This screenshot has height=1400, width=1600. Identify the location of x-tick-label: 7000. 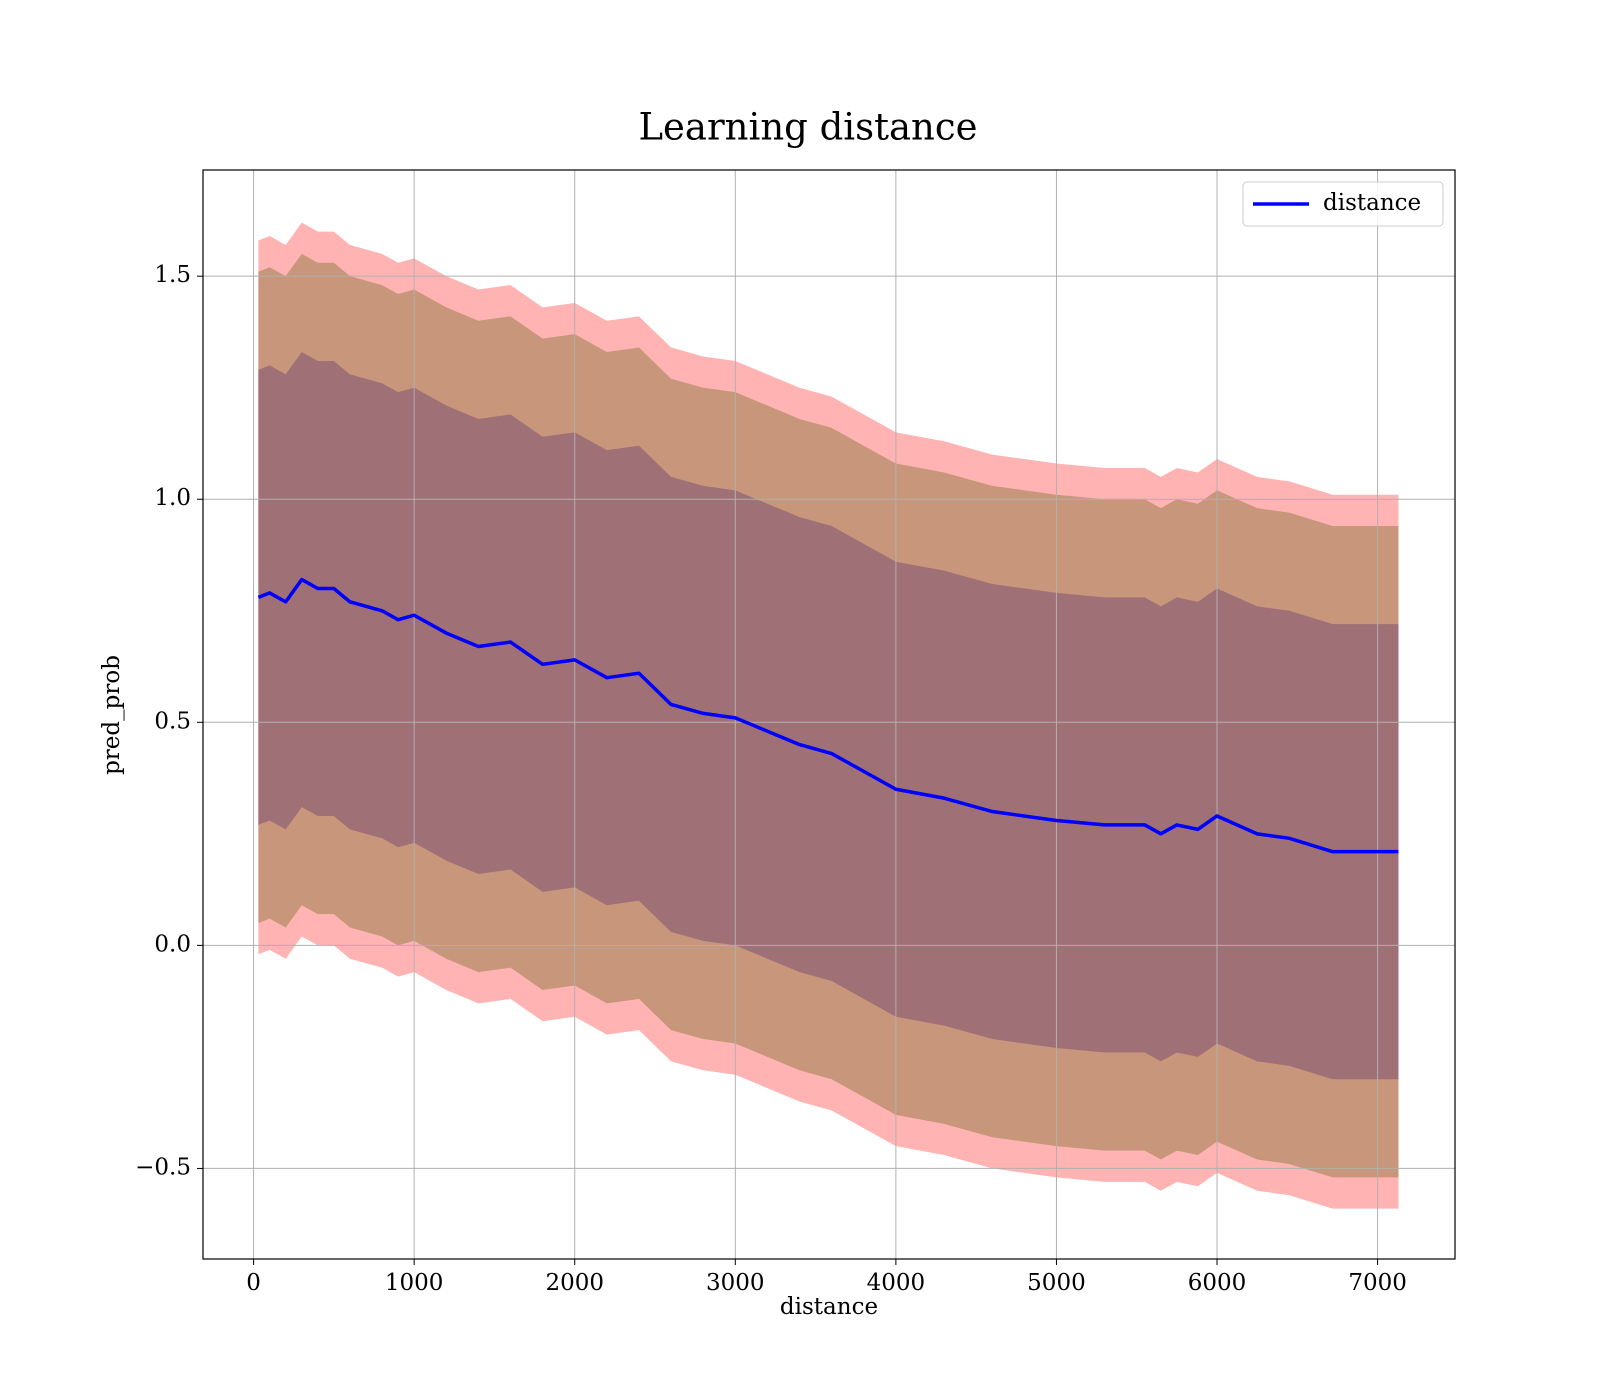
(1377, 1283).